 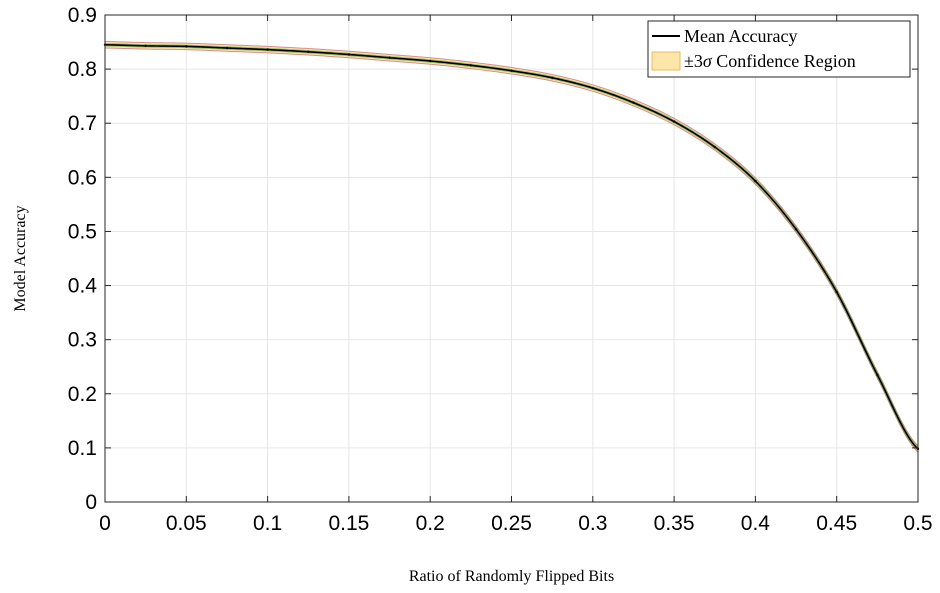 What do you see at coordinates (917, 523) in the screenshot?
I see `x-tick-label: 0.5` at bounding box center [917, 523].